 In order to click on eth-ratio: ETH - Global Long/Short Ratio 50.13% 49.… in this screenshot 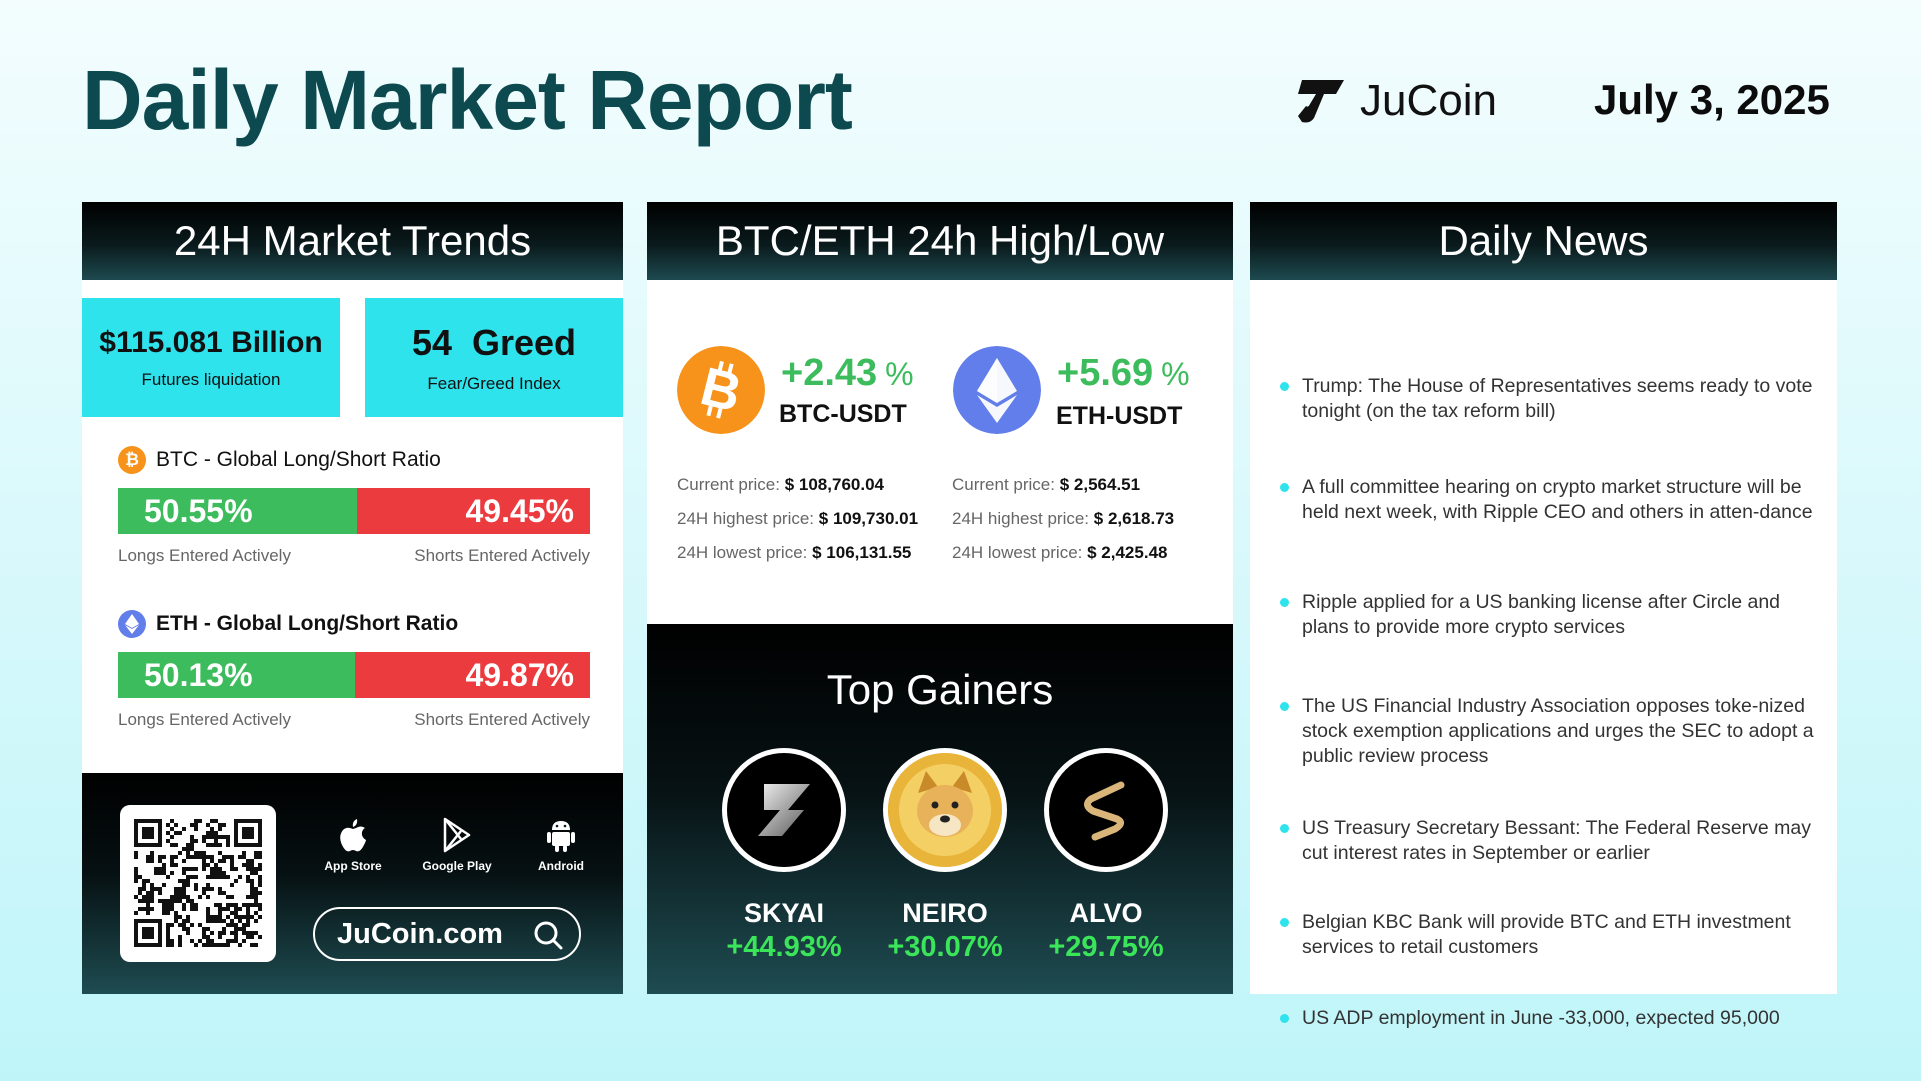, I will do `click(354, 670)`.